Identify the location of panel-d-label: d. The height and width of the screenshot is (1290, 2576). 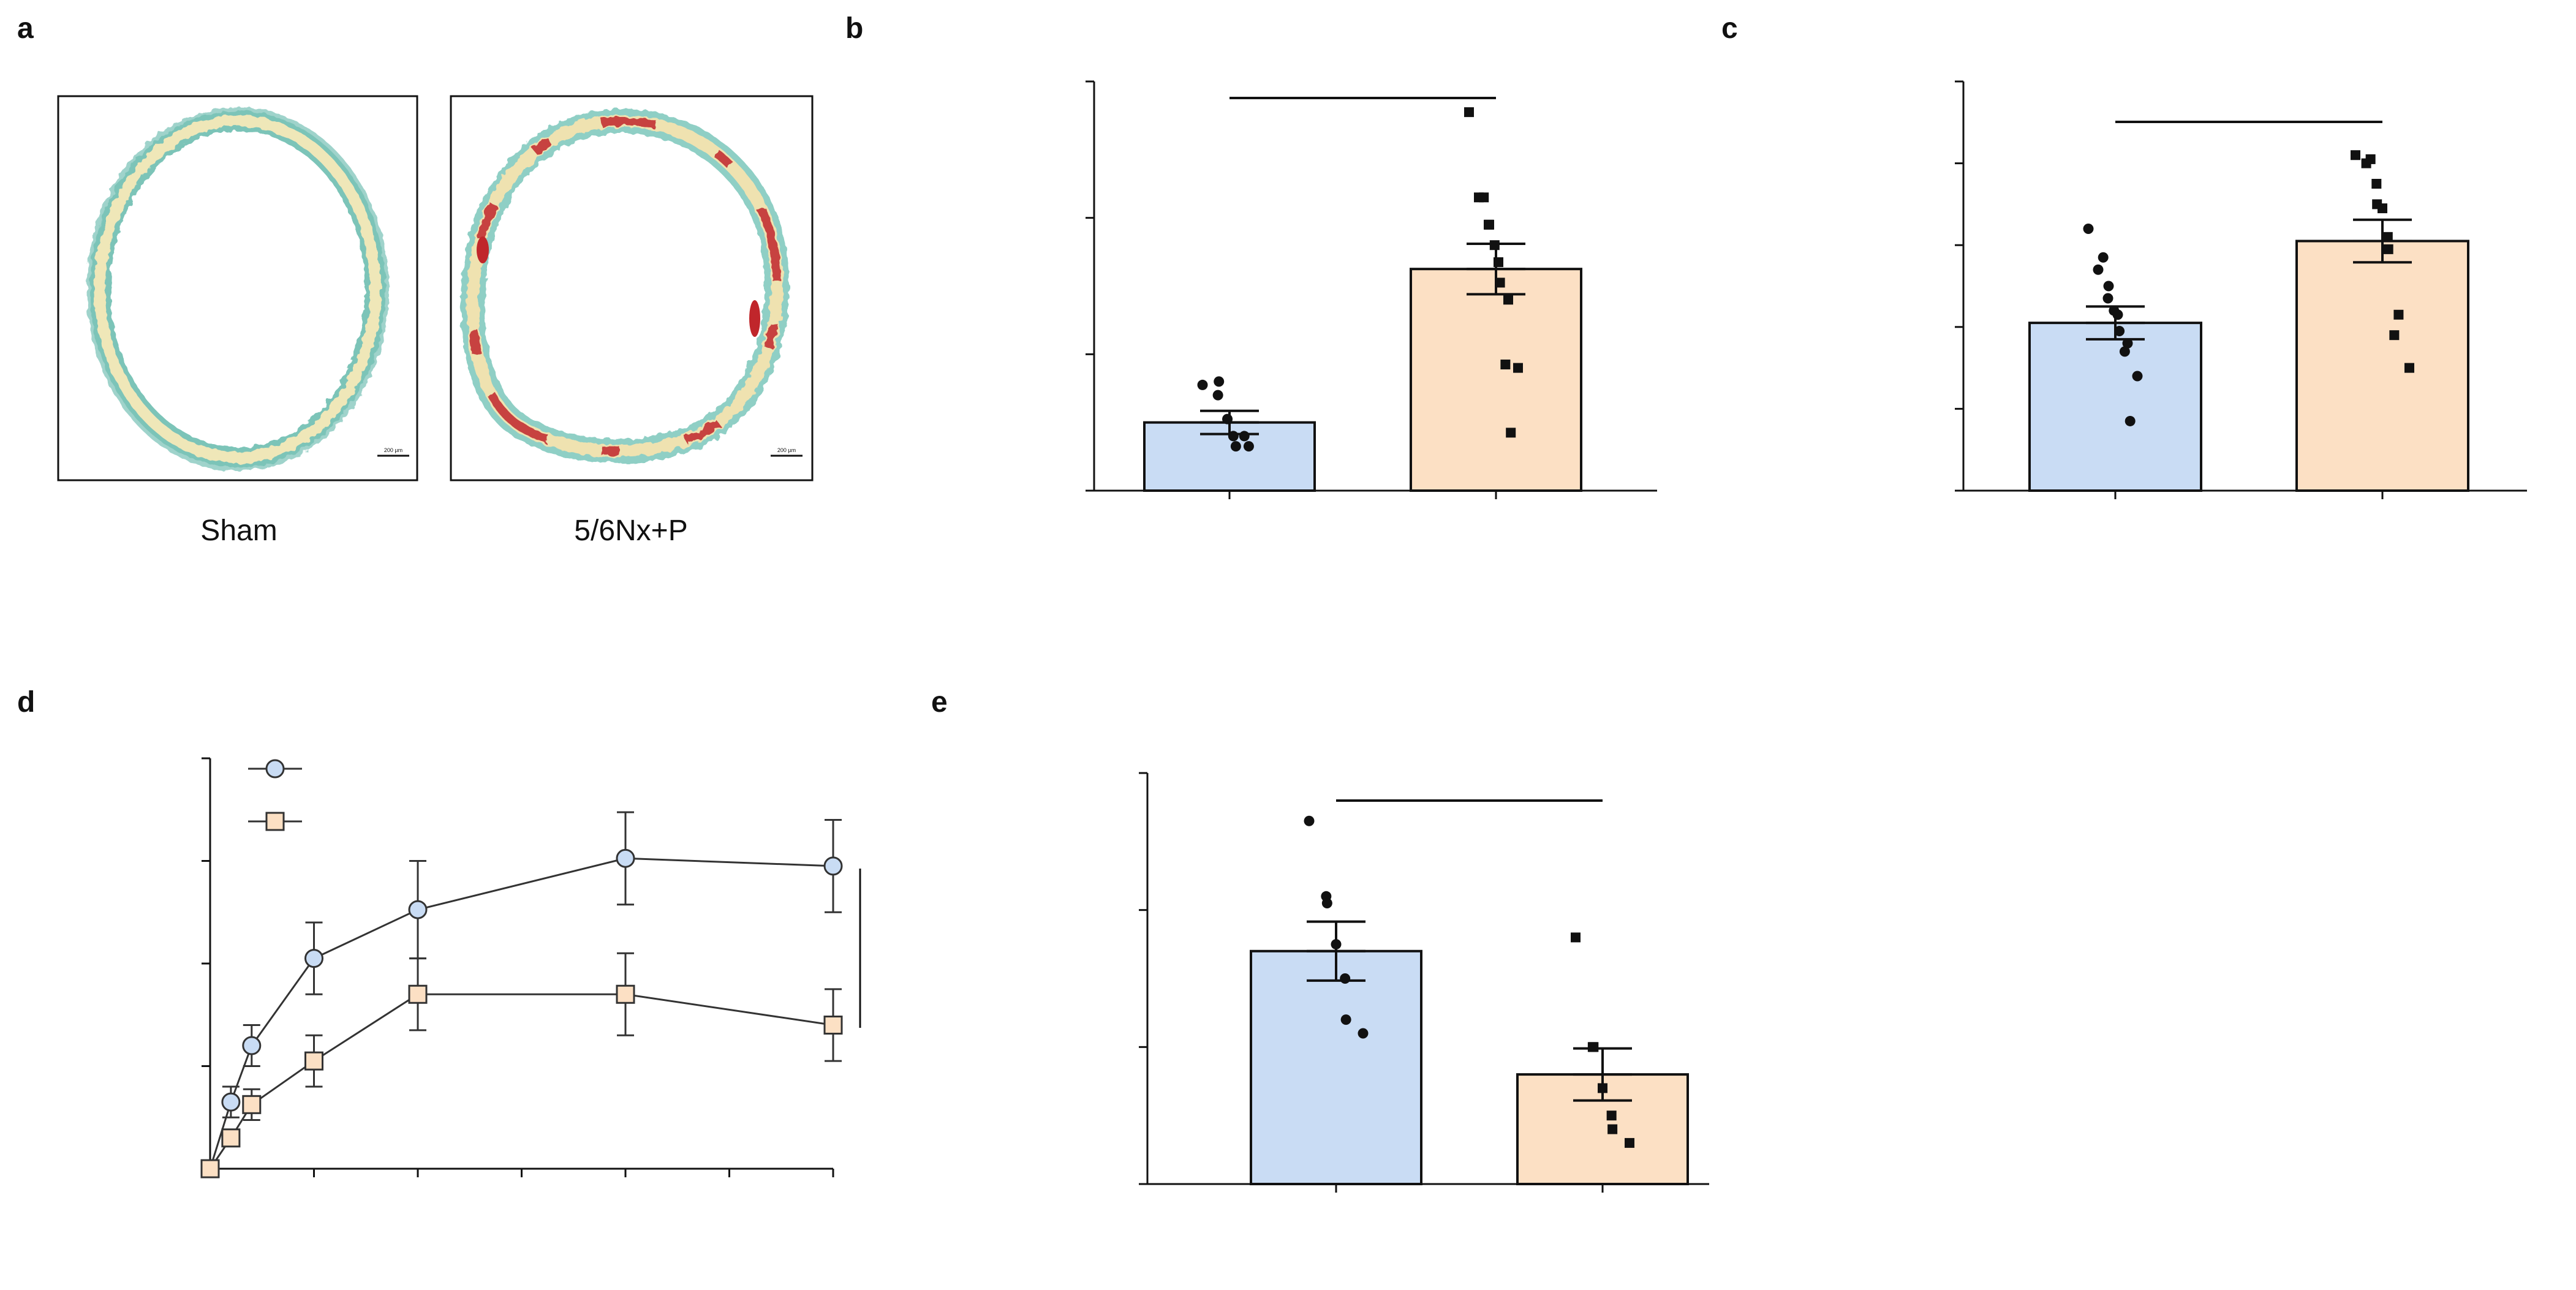
(26, 702).